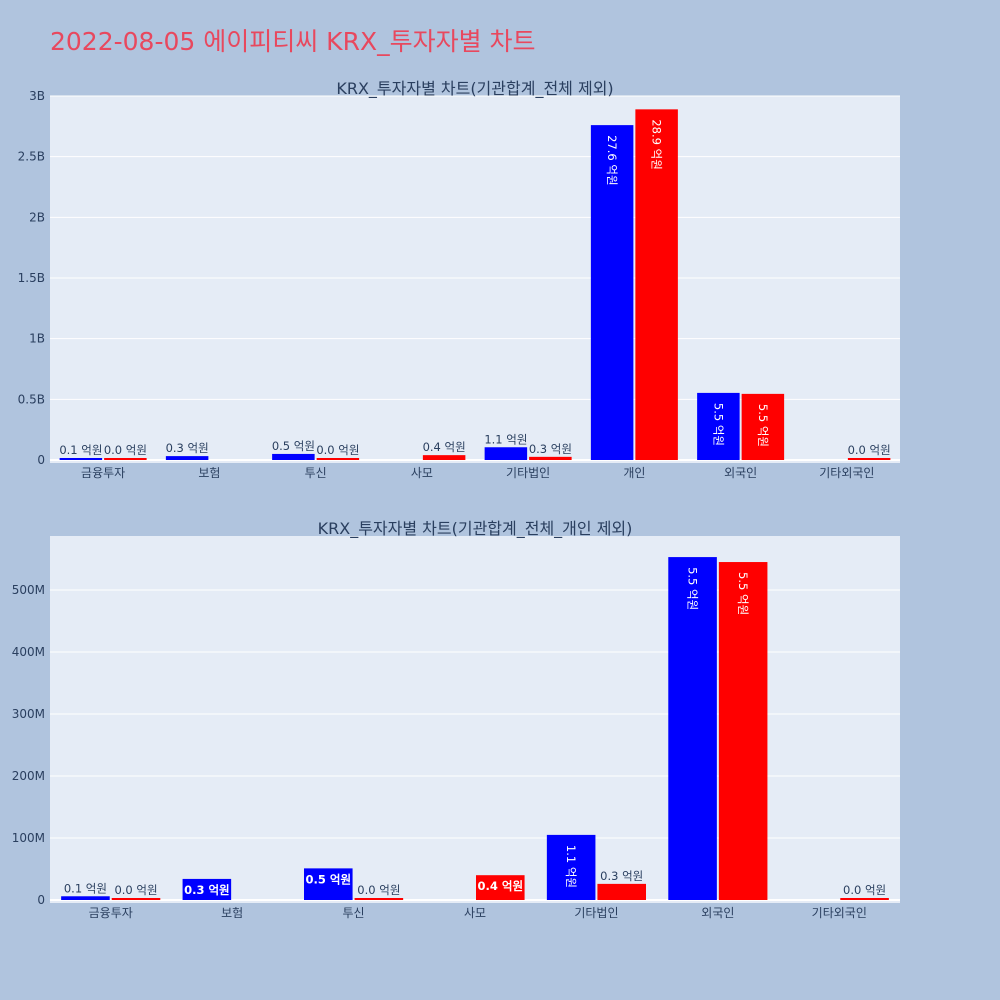 The image size is (1000, 1000). What do you see at coordinates (28, 714) in the screenshot?
I see `y-tick-label: 300M` at bounding box center [28, 714].